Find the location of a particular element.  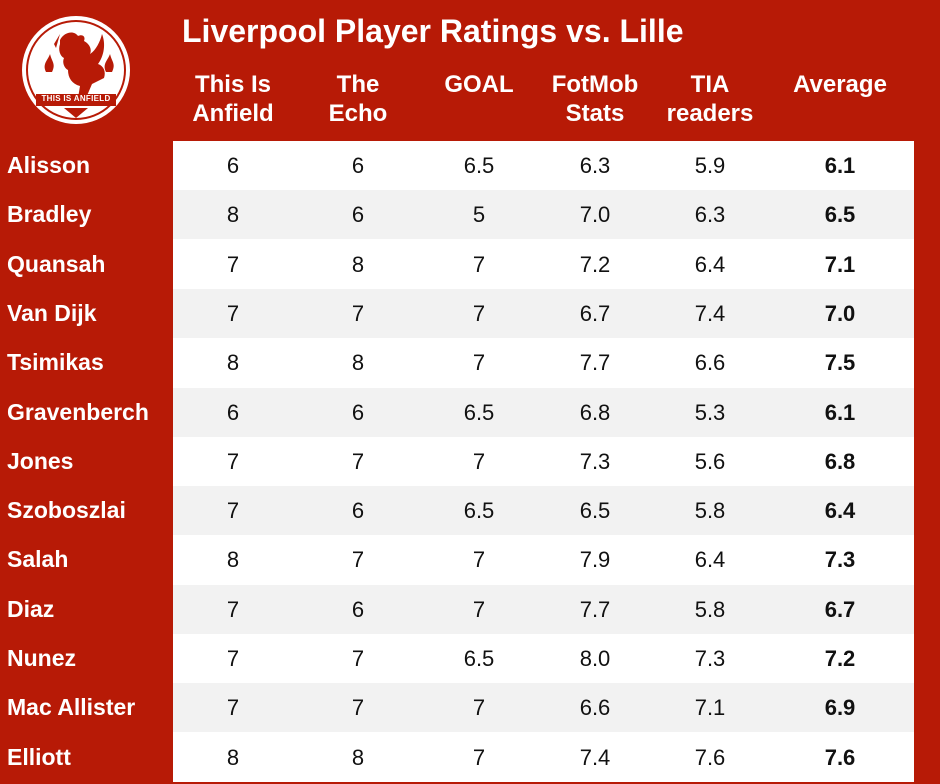

liver-bird-icon is located at coordinates (76, 70).